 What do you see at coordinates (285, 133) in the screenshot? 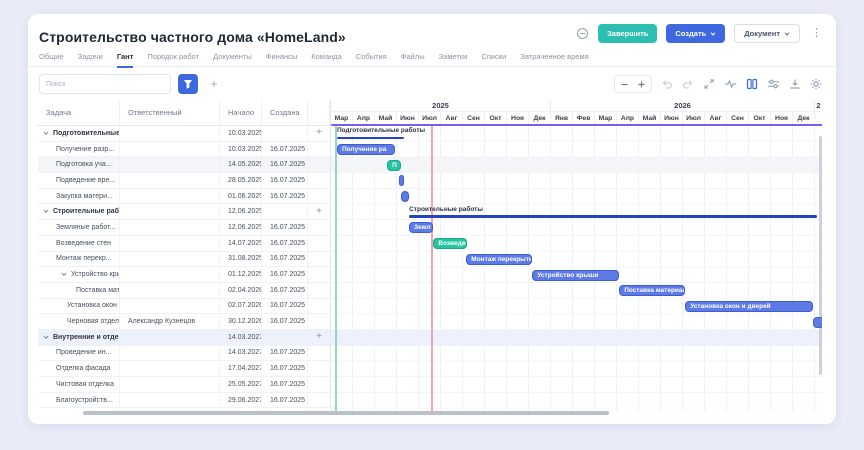
I see `created-cell` at bounding box center [285, 133].